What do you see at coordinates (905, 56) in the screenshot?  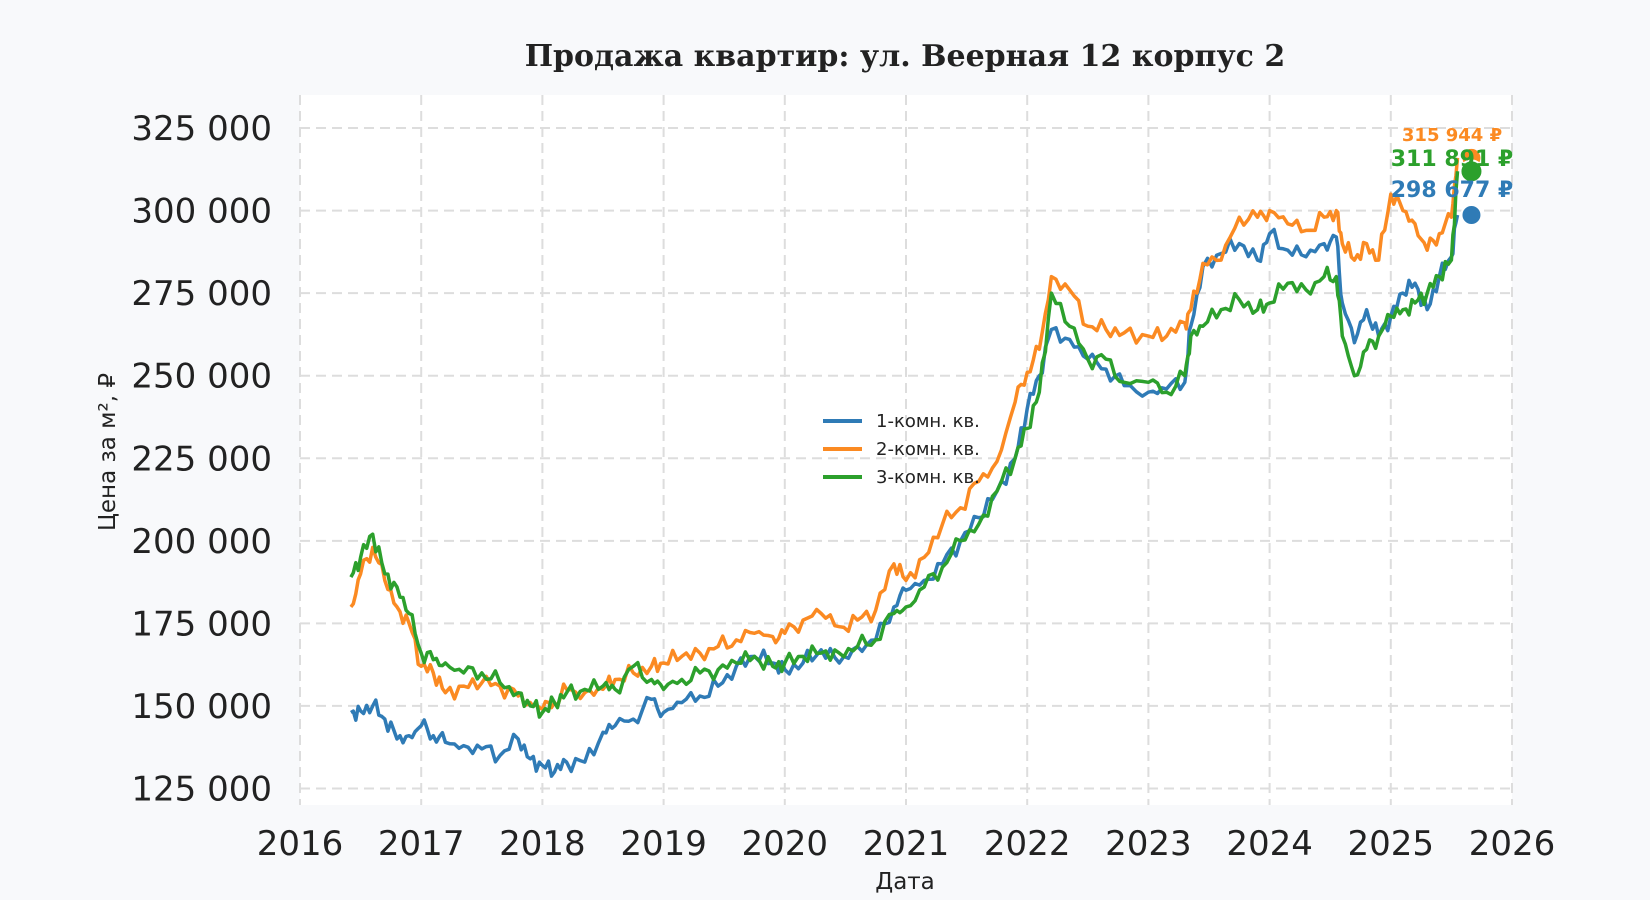 I see `chart-title: Продажа квартир: ул. Веерная 12 корпус 2` at bounding box center [905, 56].